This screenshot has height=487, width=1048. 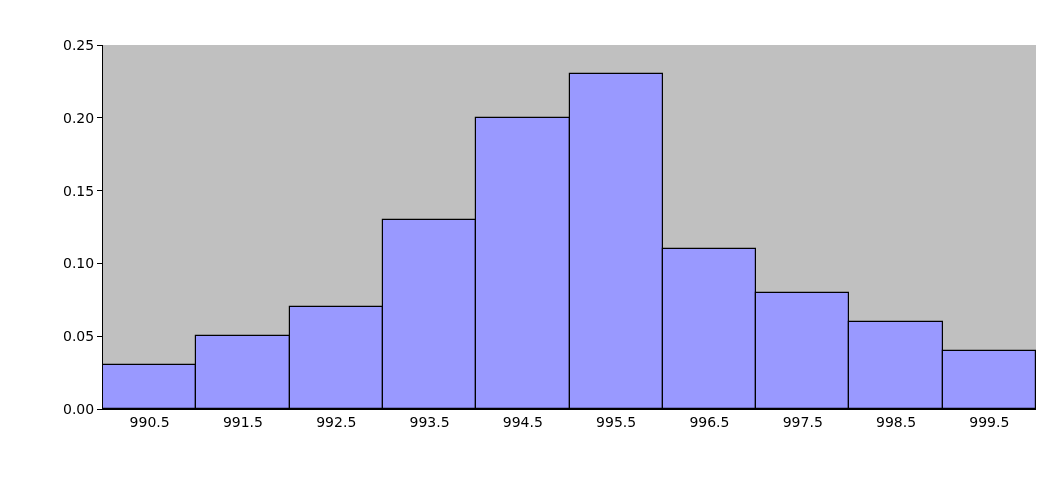 What do you see at coordinates (79, 263) in the screenshot?
I see `y-tick-label: 0.10` at bounding box center [79, 263].